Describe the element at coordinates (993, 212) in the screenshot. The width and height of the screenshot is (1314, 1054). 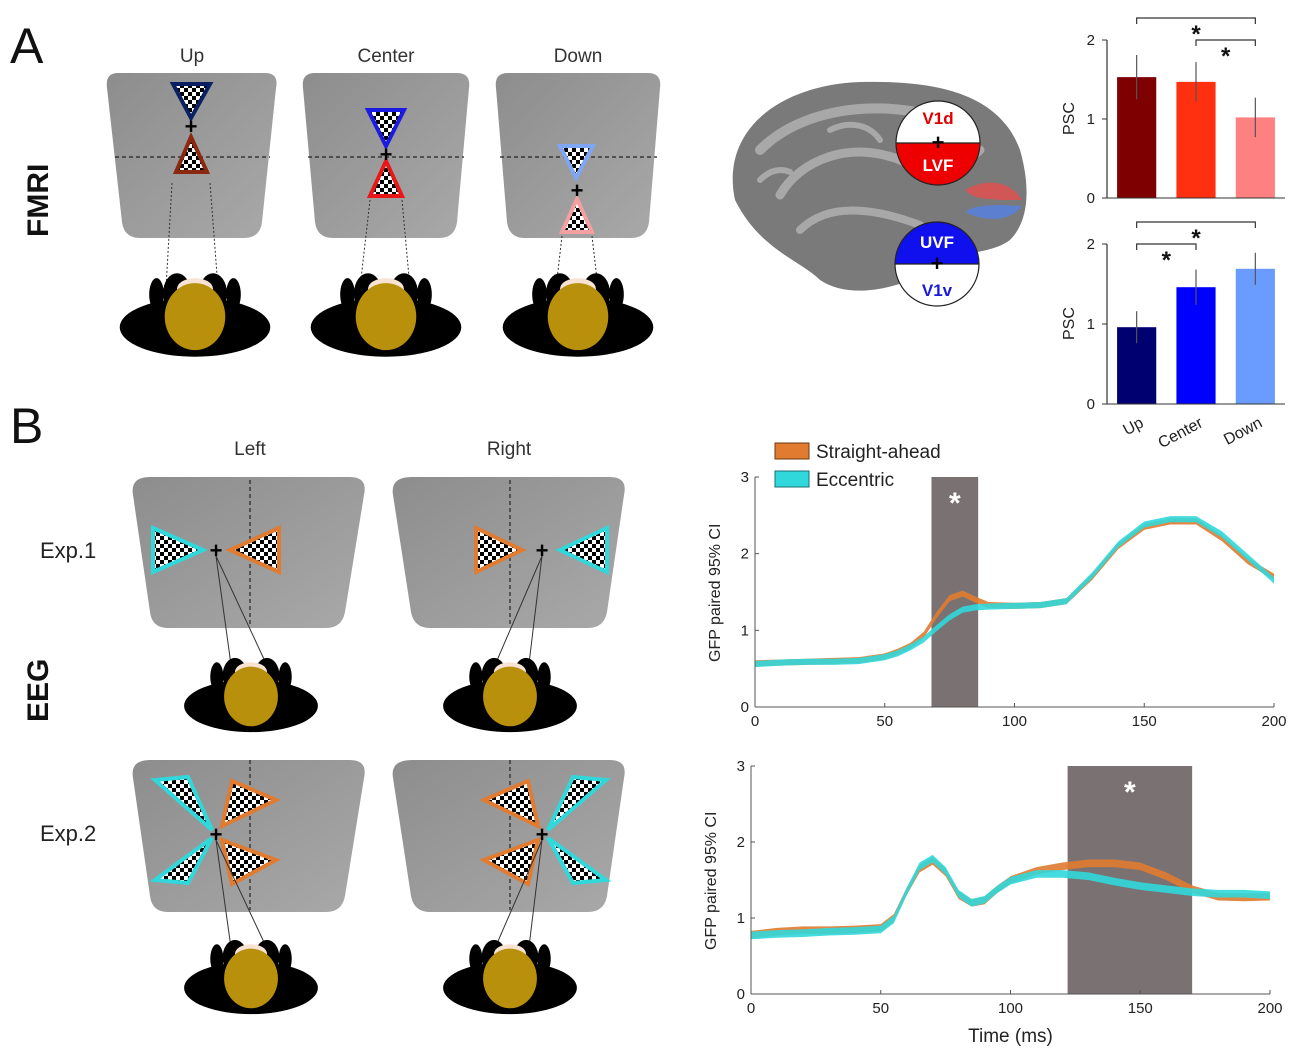
I see `v1v-region` at that location.